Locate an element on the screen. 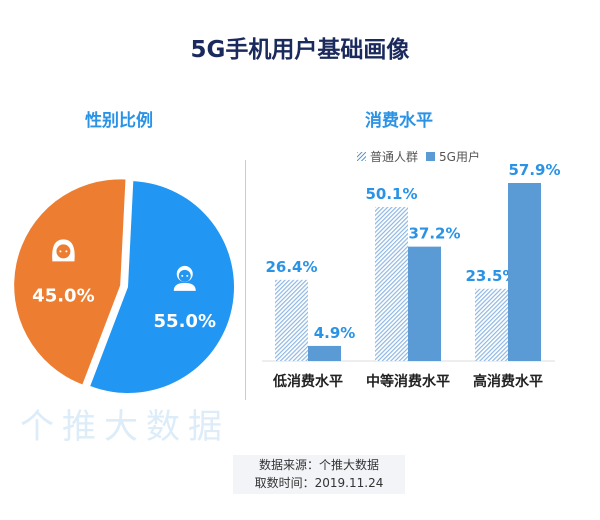 The width and height of the screenshot is (600, 520). legend-swatch-hatched is located at coordinates (361, 156).